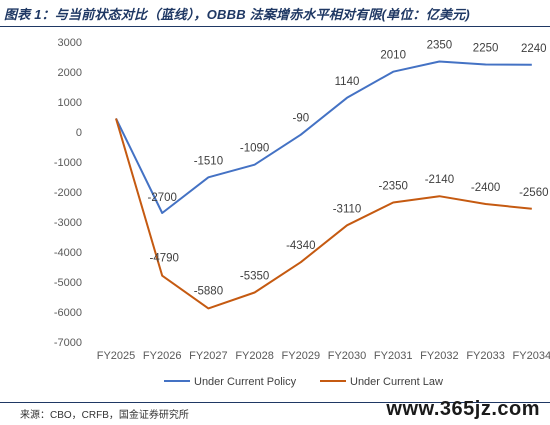 The width and height of the screenshot is (550, 425). What do you see at coordinates (486, 49) in the screenshot?
I see `data-label: 2250` at bounding box center [486, 49].